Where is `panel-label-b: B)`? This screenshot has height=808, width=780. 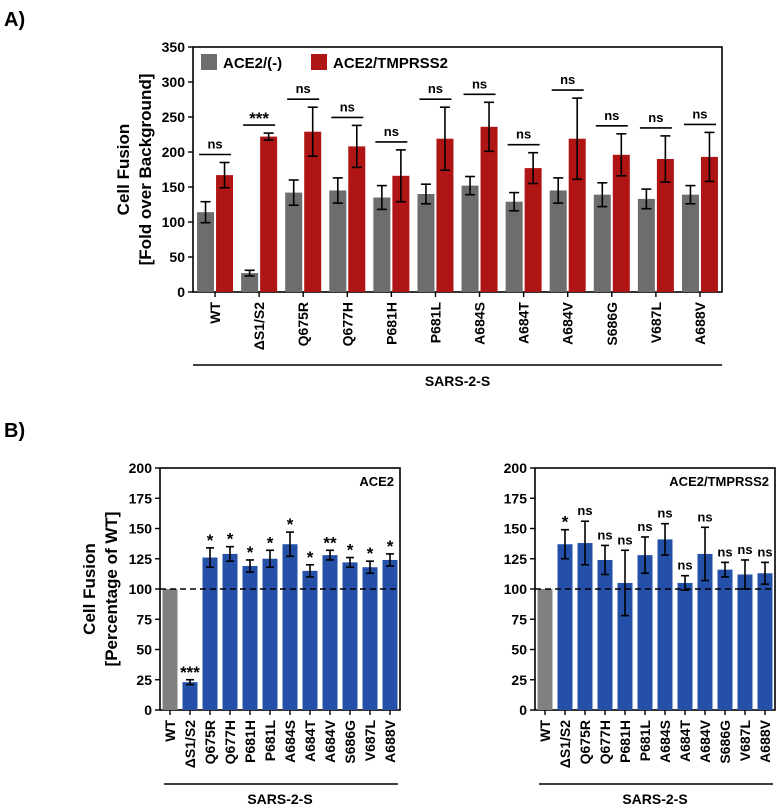
panel-label-b: B) is located at coordinates (14, 431).